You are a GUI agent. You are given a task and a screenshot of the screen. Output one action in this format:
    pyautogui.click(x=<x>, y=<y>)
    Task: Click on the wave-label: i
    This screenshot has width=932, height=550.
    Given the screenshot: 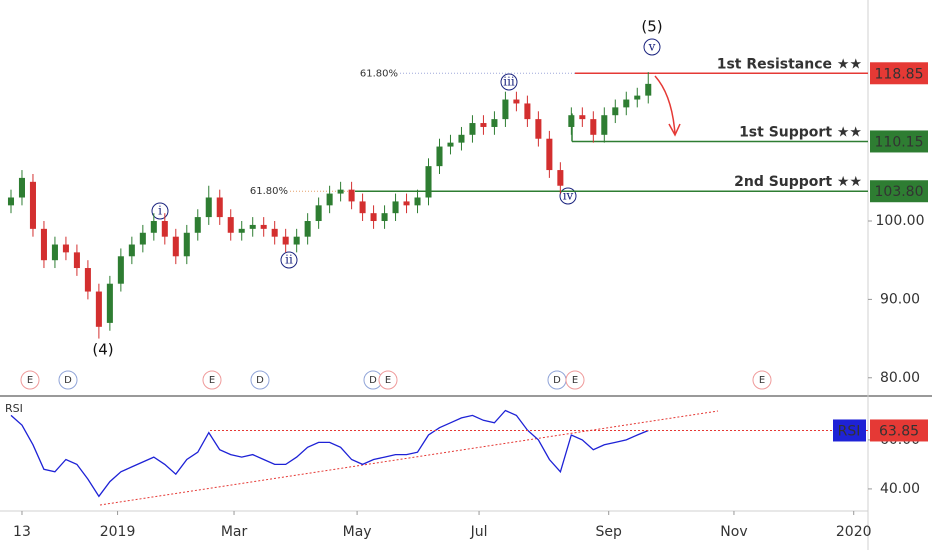 What is the action you would take?
    pyautogui.click(x=160, y=211)
    